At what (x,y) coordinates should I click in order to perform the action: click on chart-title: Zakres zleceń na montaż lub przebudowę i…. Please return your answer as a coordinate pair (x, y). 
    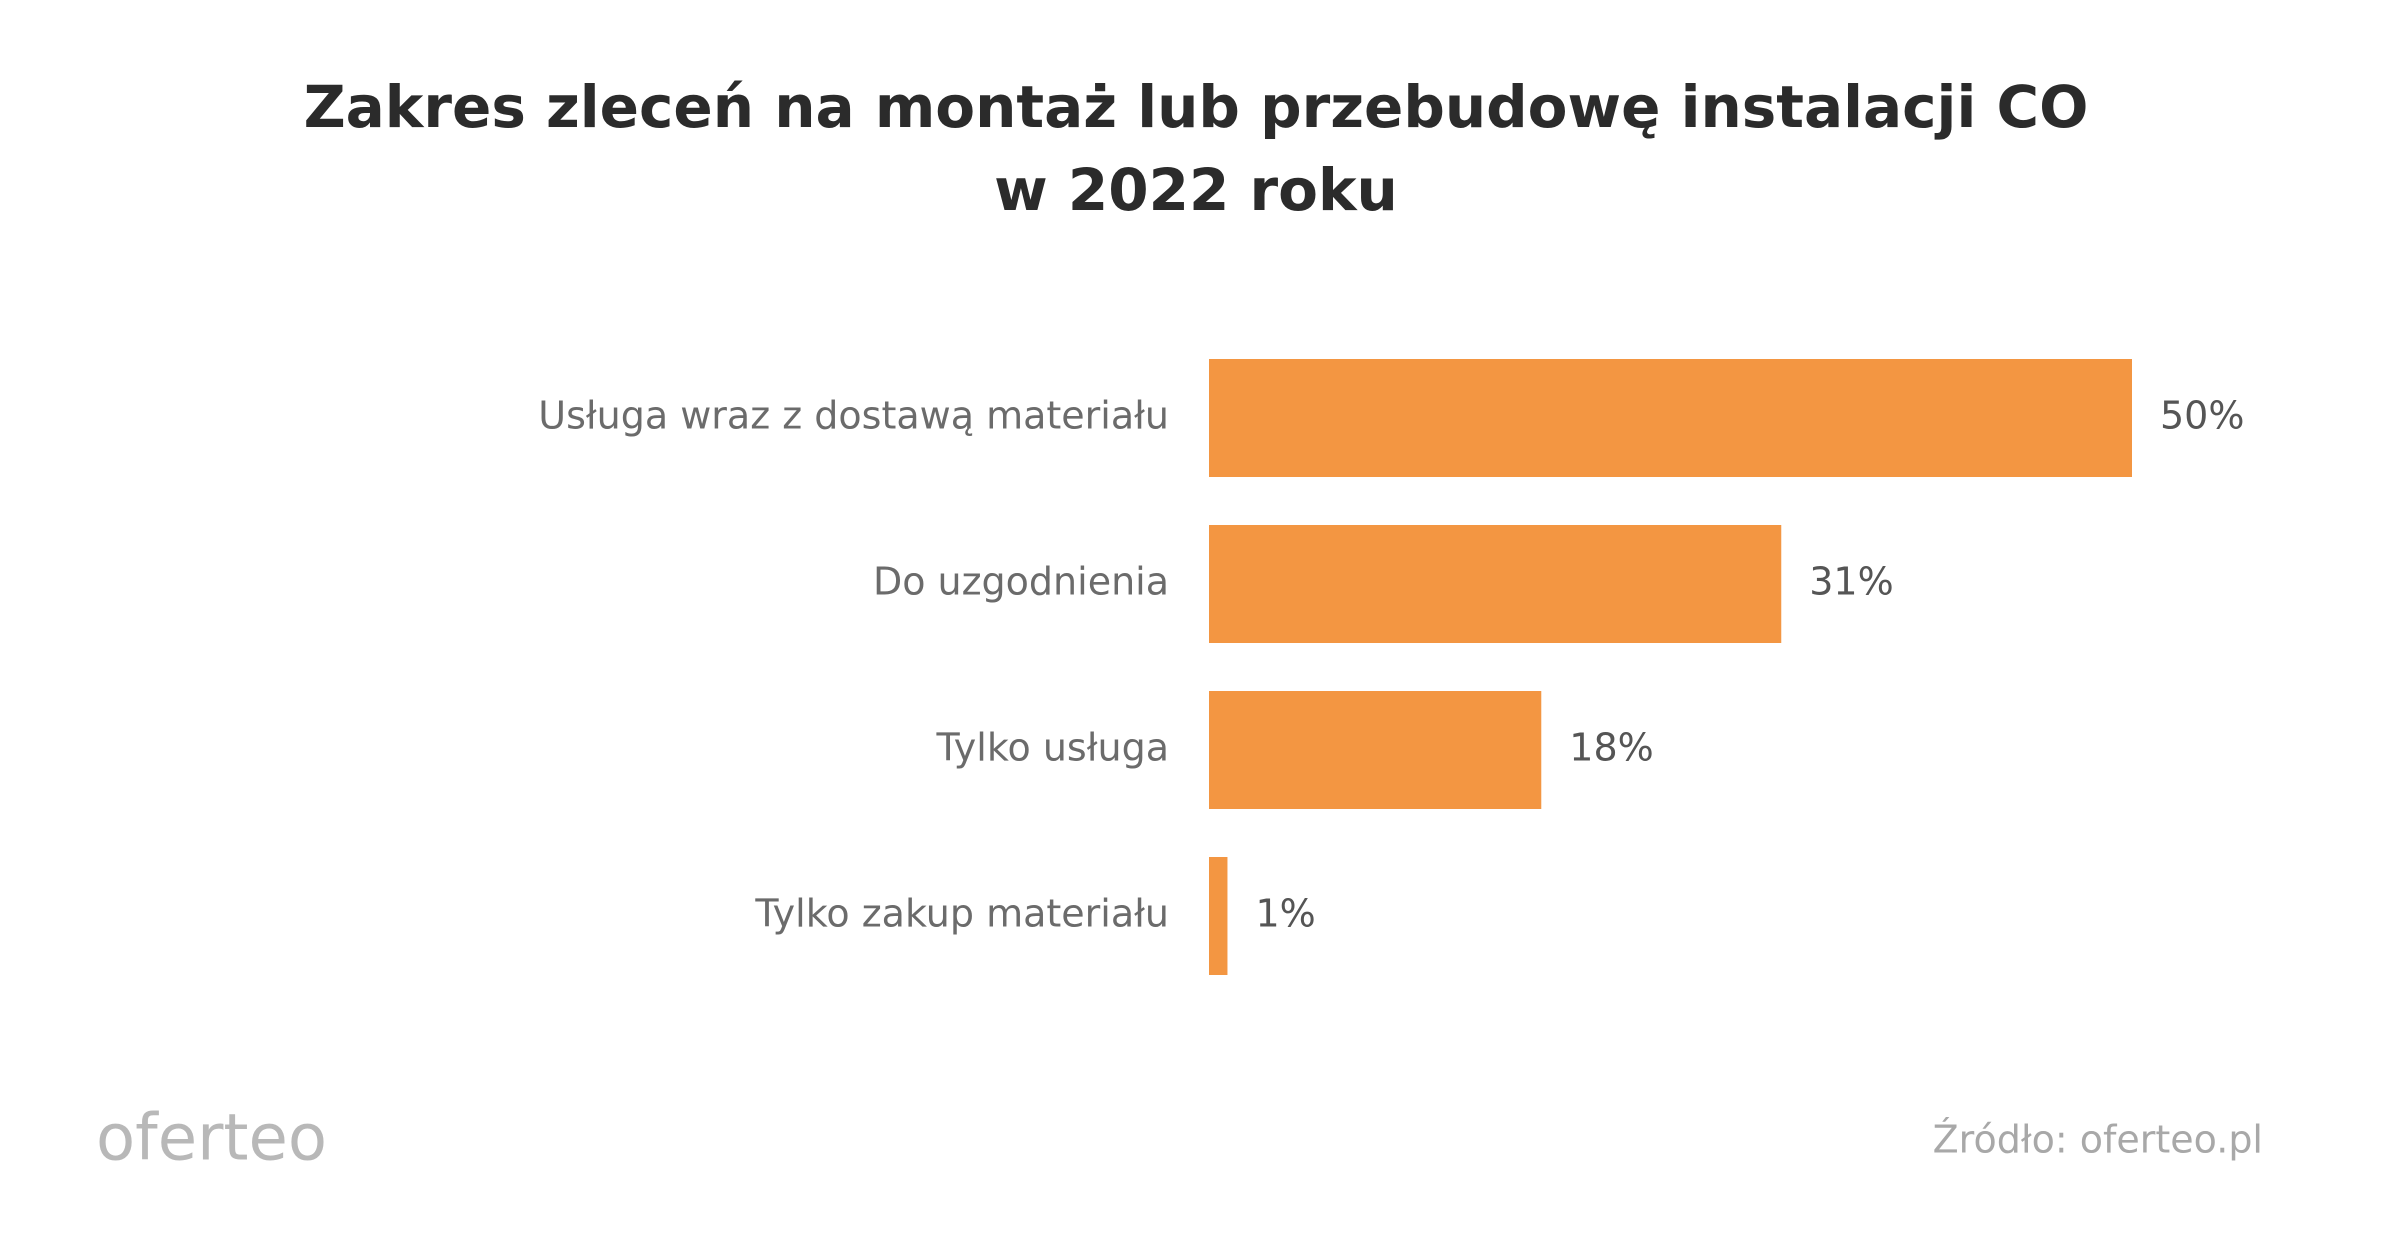
    Looking at the image, I should click on (1196, 107).